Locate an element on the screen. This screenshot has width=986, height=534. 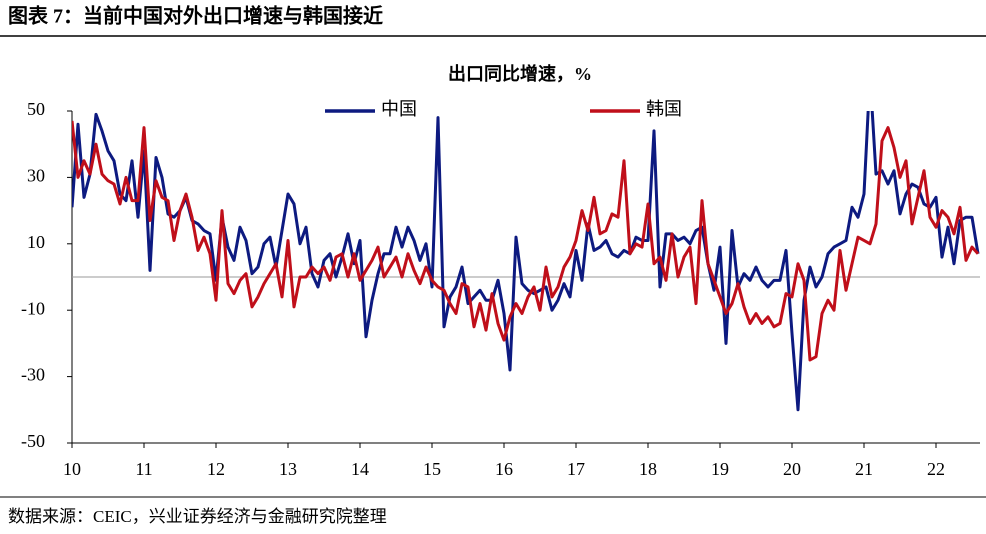
y-tick-label: -10 is located at coordinates (33, 308).